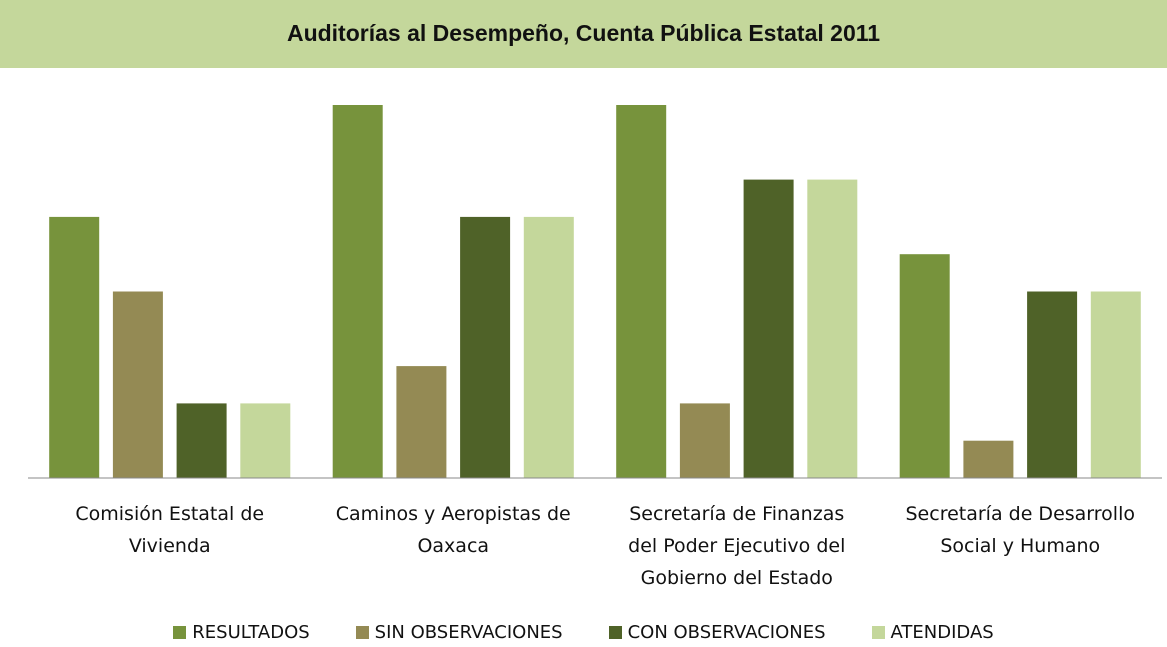  Describe the element at coordinates (468, 632) in the screenshot. I see `legend-label: SIN OBSERVACIONES` at that location.